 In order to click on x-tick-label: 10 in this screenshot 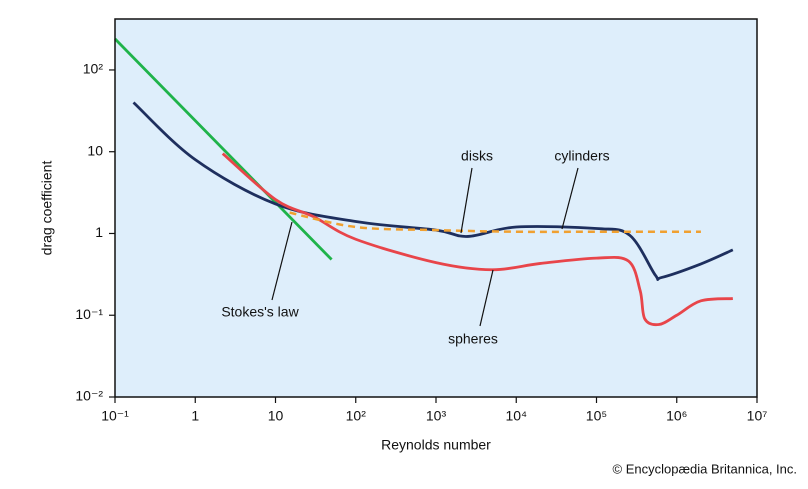, I will do `click(276, 416)`.